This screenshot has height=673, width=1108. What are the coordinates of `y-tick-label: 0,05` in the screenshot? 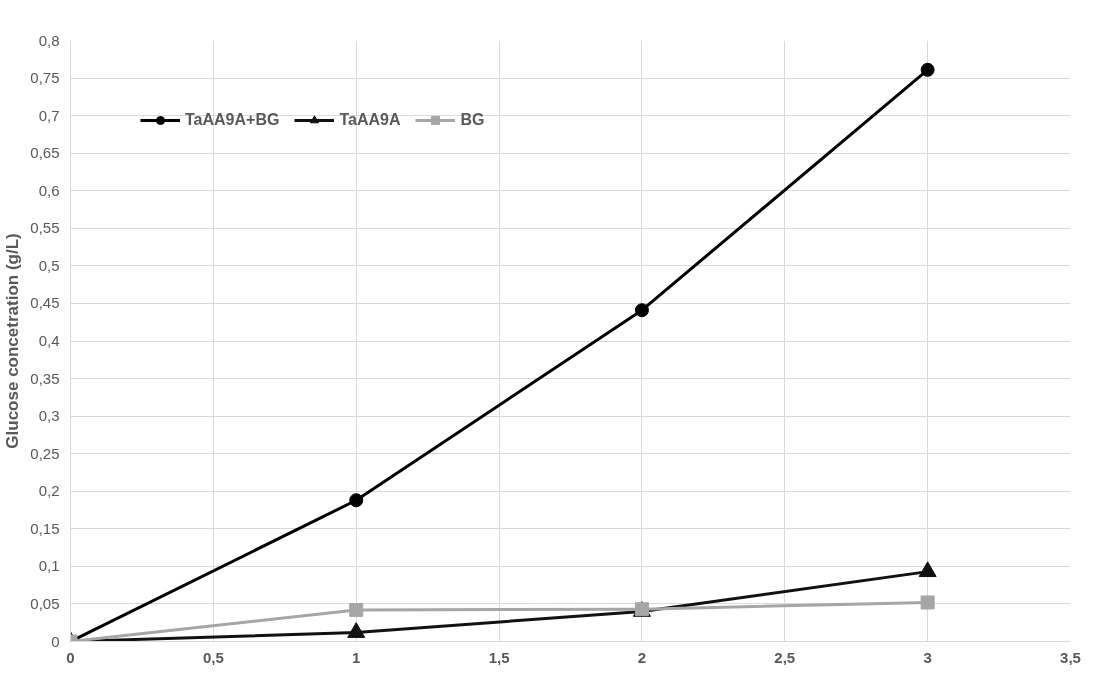 It's located at (45, 603).